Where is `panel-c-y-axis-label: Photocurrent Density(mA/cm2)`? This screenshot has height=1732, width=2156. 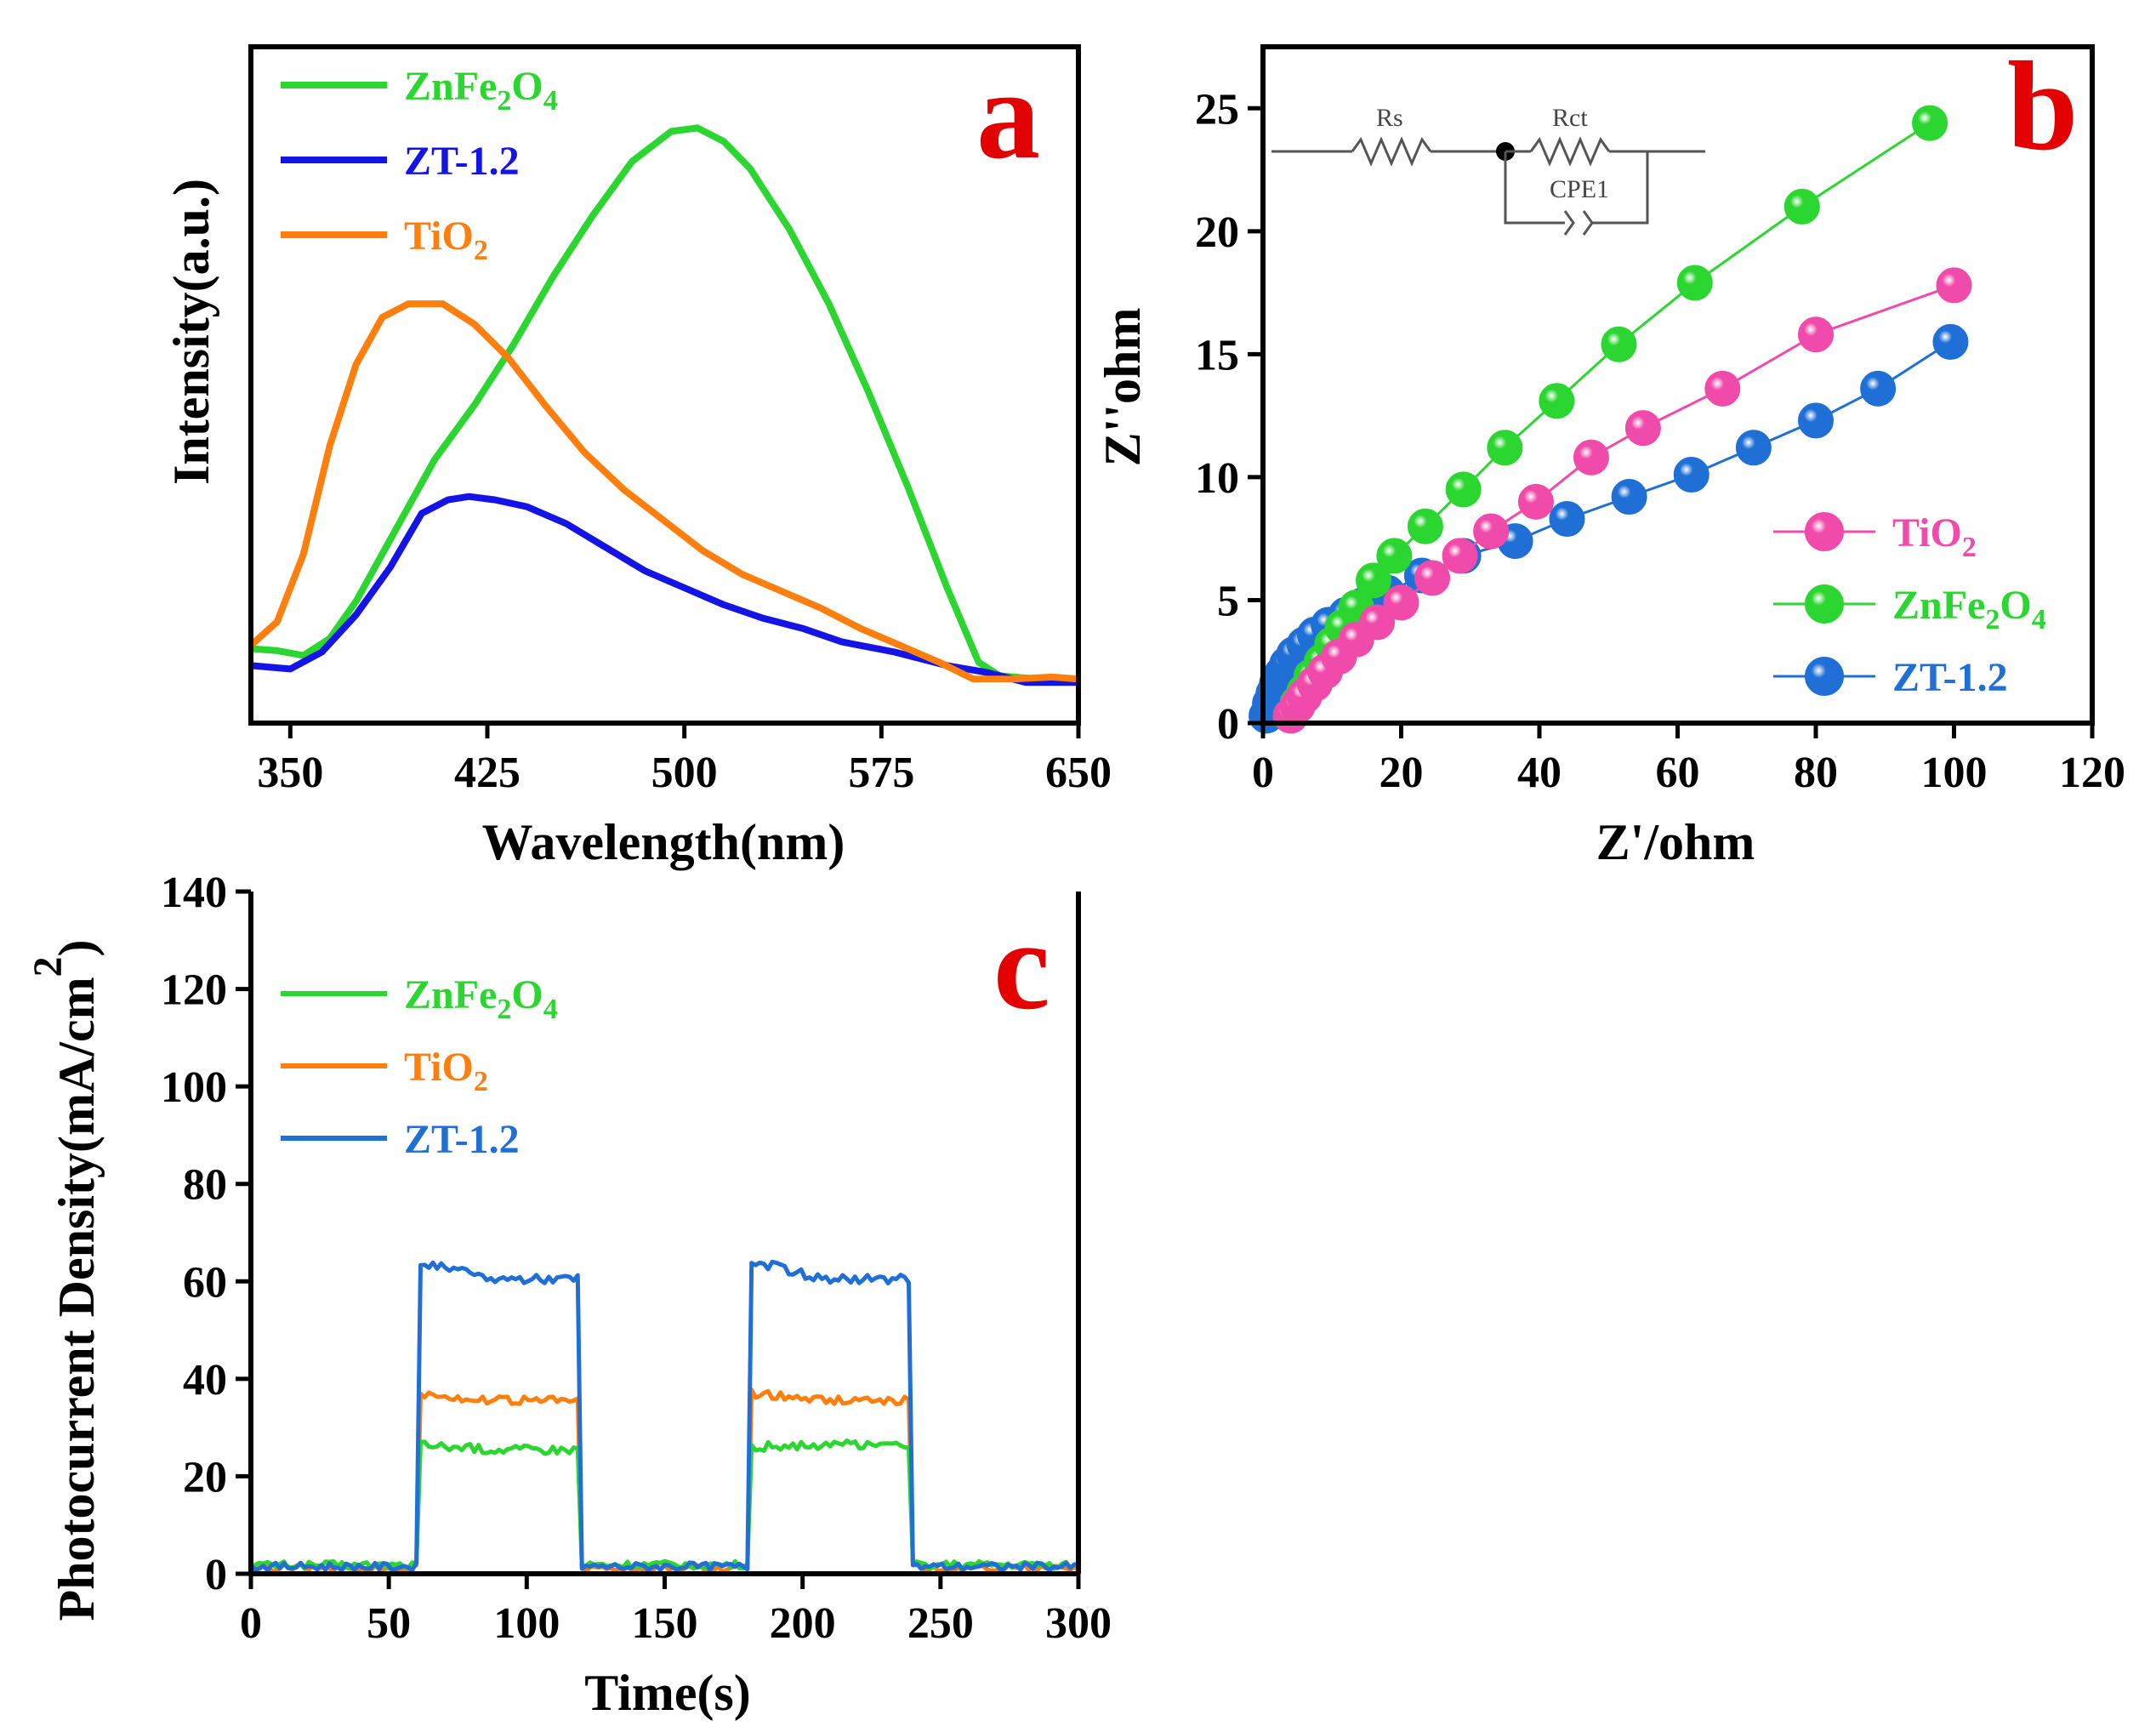 panel-c-y-axis-label: Photocurrent Density(mA/cm2) is located at coordinates (65, 1280).